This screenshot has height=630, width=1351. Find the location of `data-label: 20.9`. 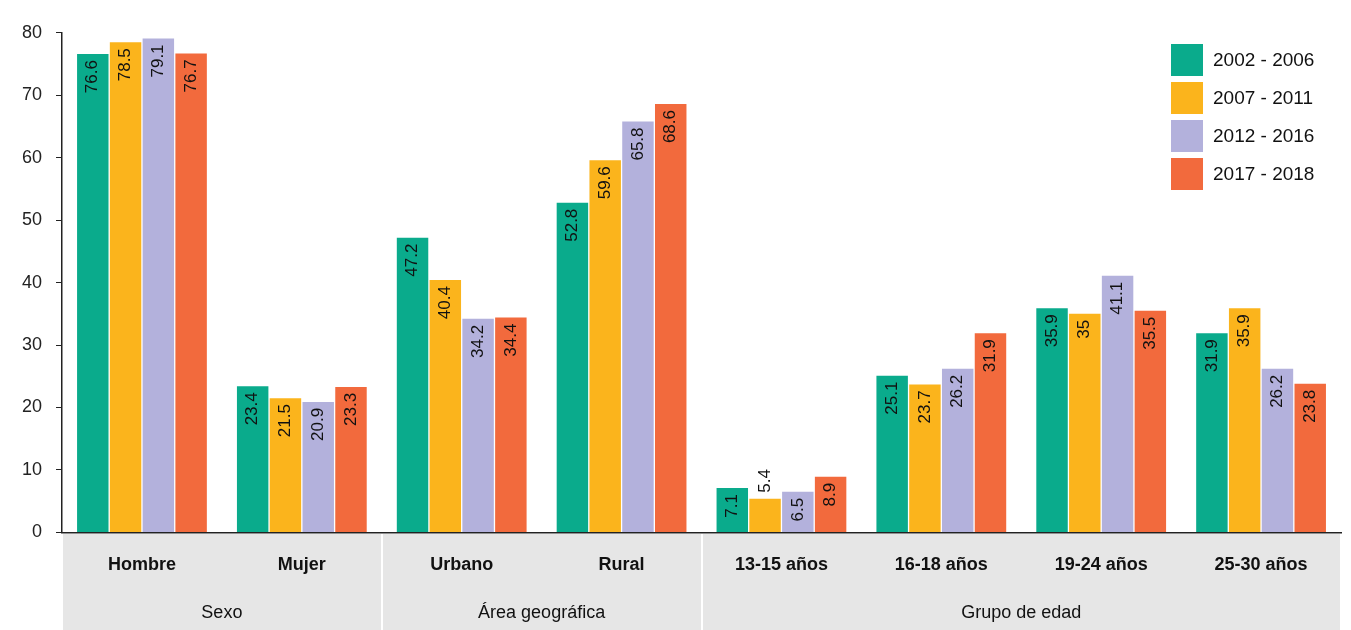

data-label: 20.9 is located at coordinates (317, 424).